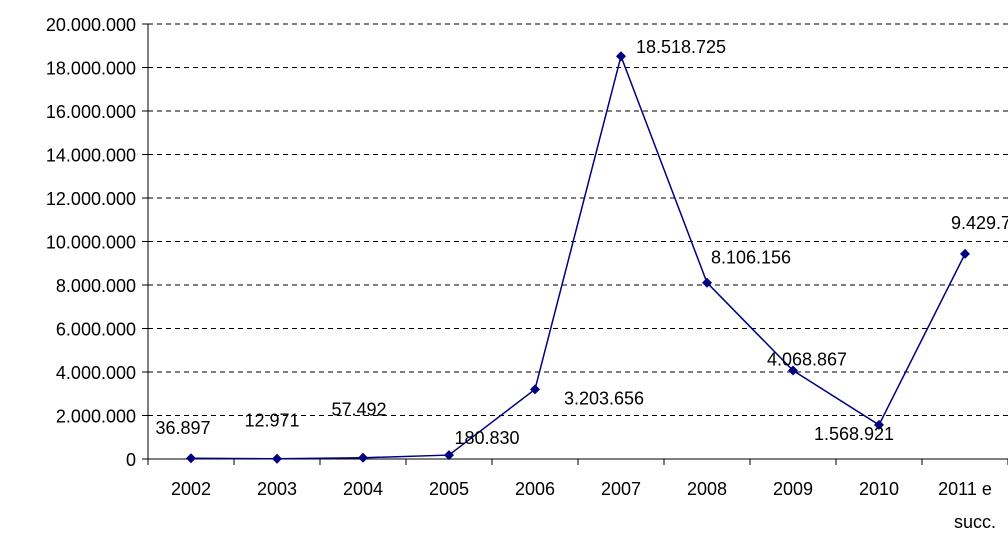 The width and height of the screenshot is (1008, 533). I want to click on y-tick-label: 18.000.000, so click(91, 69).